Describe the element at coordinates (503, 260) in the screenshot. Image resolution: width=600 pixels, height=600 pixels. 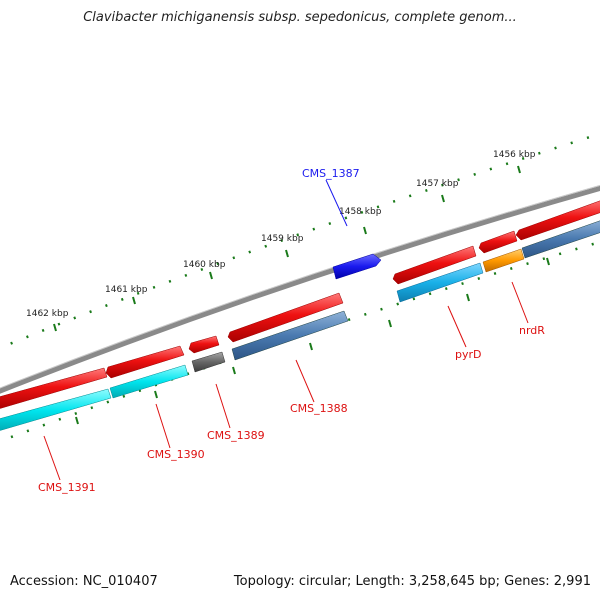
I see `feature-nrdr` at that location.